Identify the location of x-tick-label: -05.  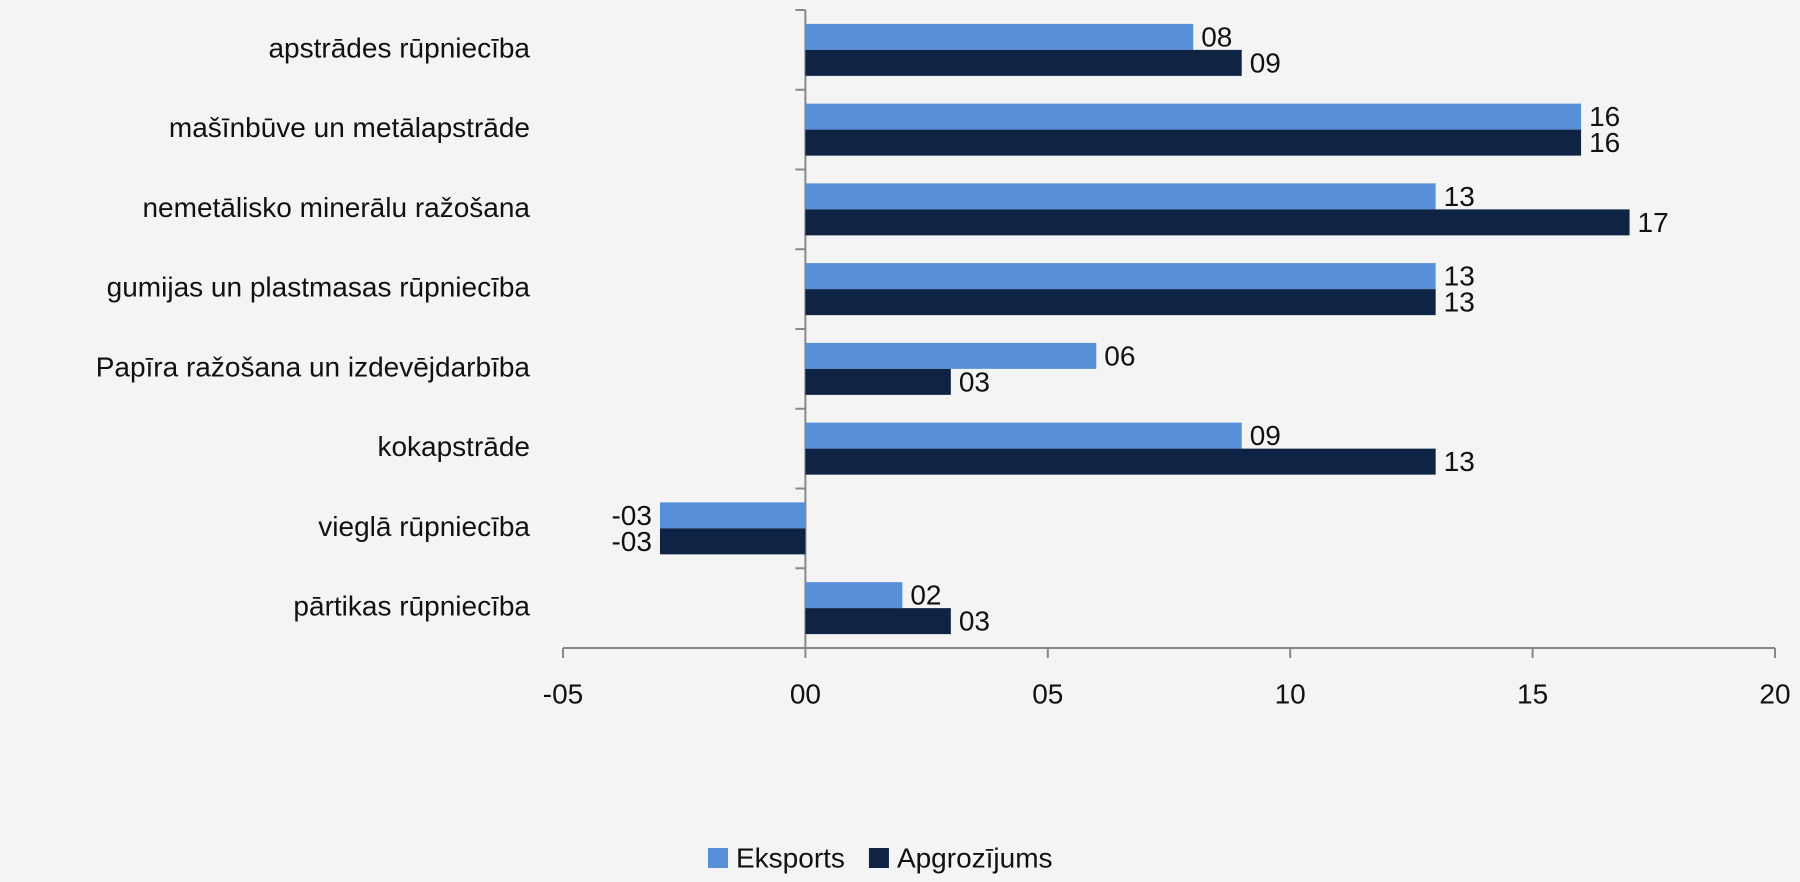
(563, 693).